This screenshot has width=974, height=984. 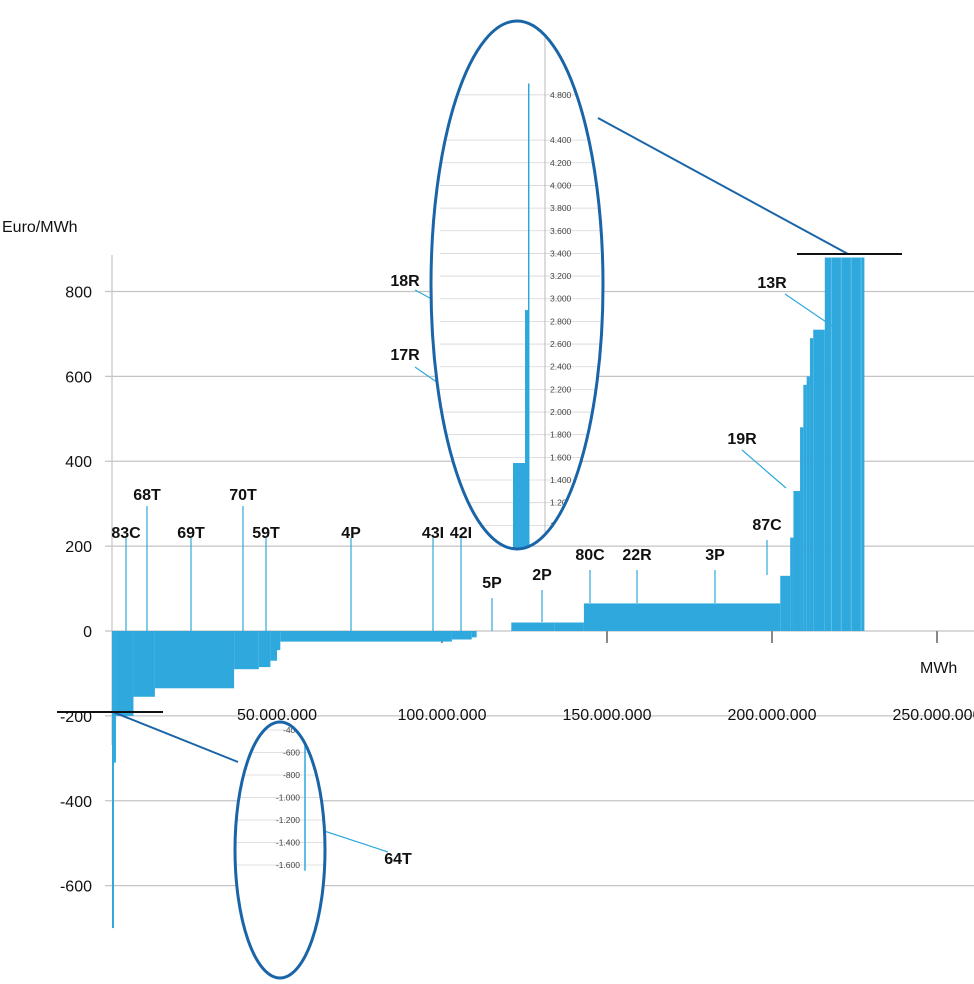 What do you see at coordinates (933, 715) in the screenshot?
I see `x-tick-label: 250.000.000` at bounding box center [933, 715].